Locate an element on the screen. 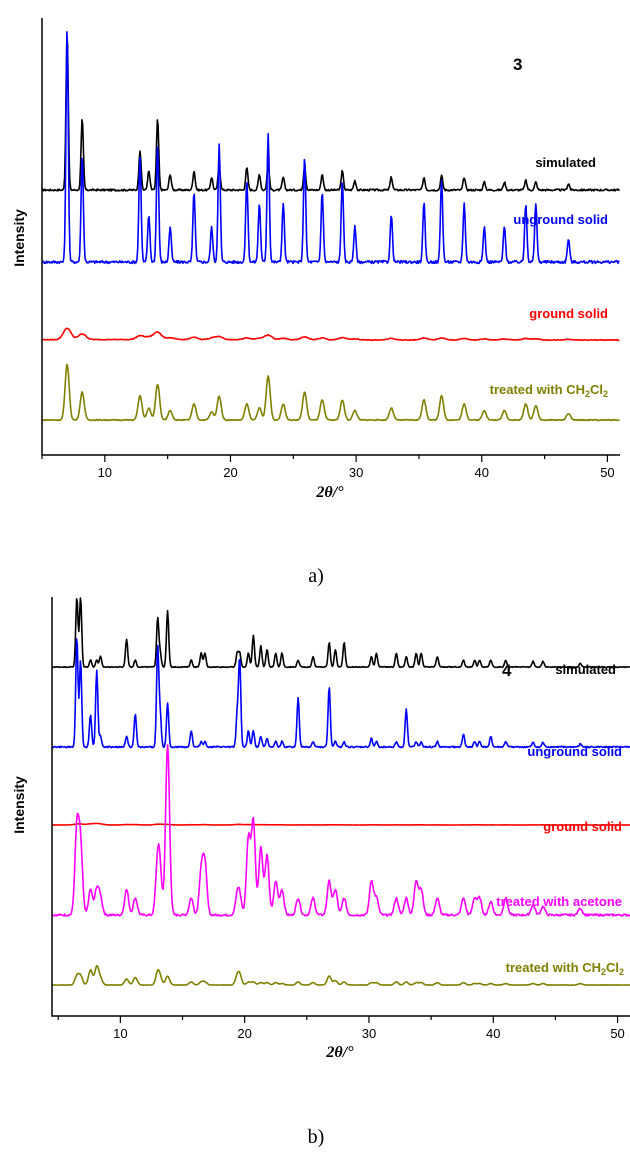 The width and height of the screenshot is (630, 1169). panel-a-trace-simulated is located at coordinates (331, 113).